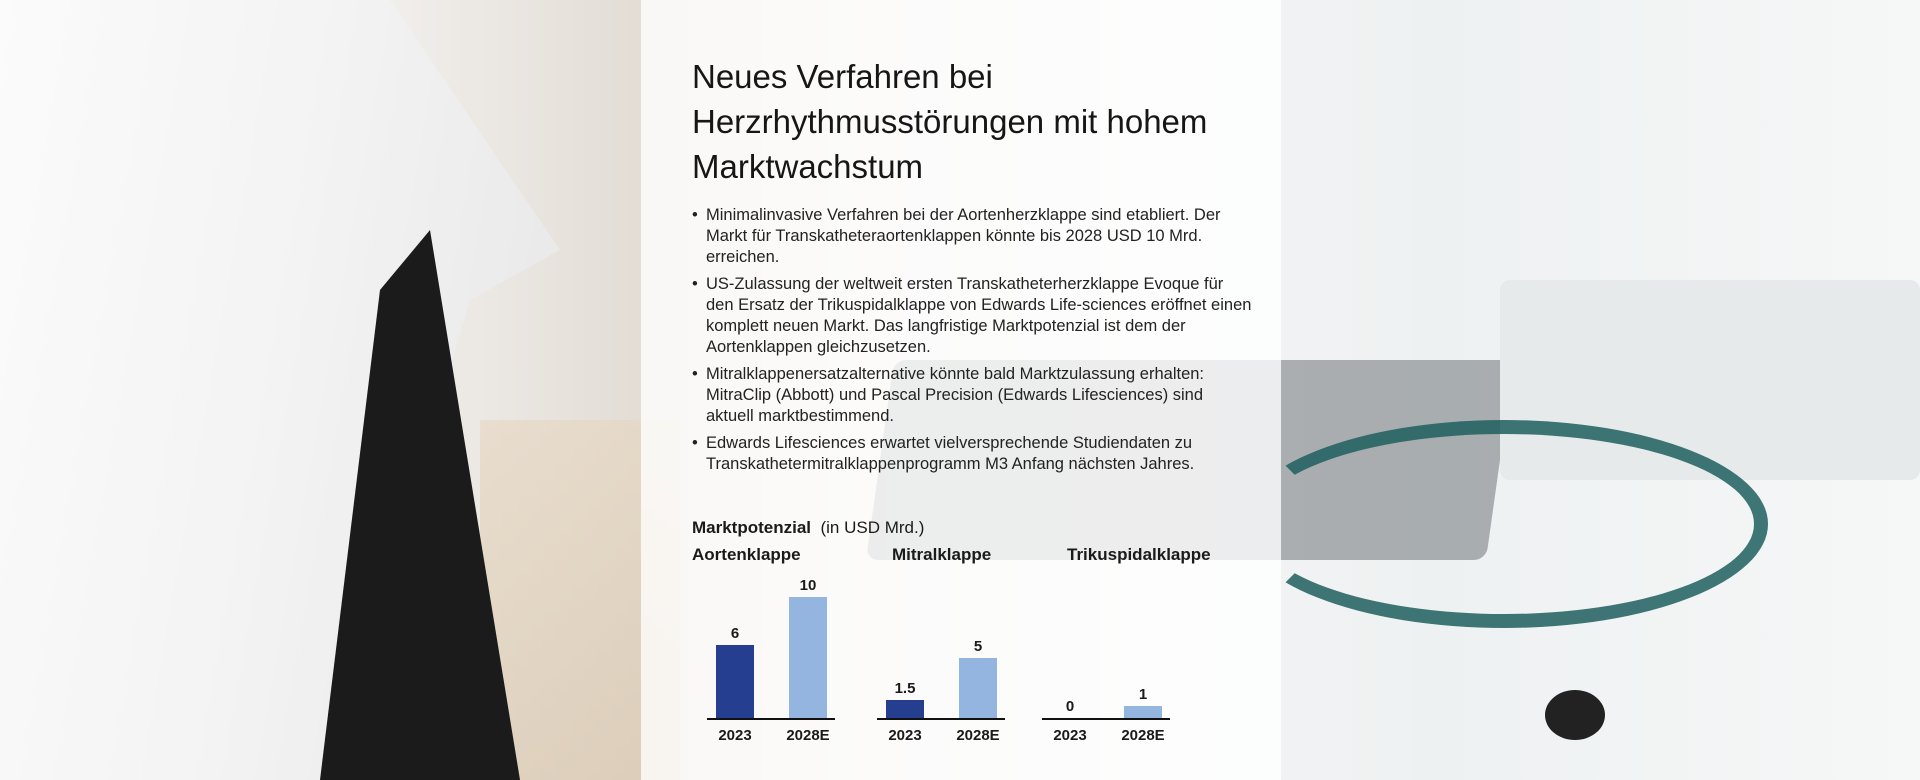  I want to click on chart-title: Mitralklappe, so click(942, 554).